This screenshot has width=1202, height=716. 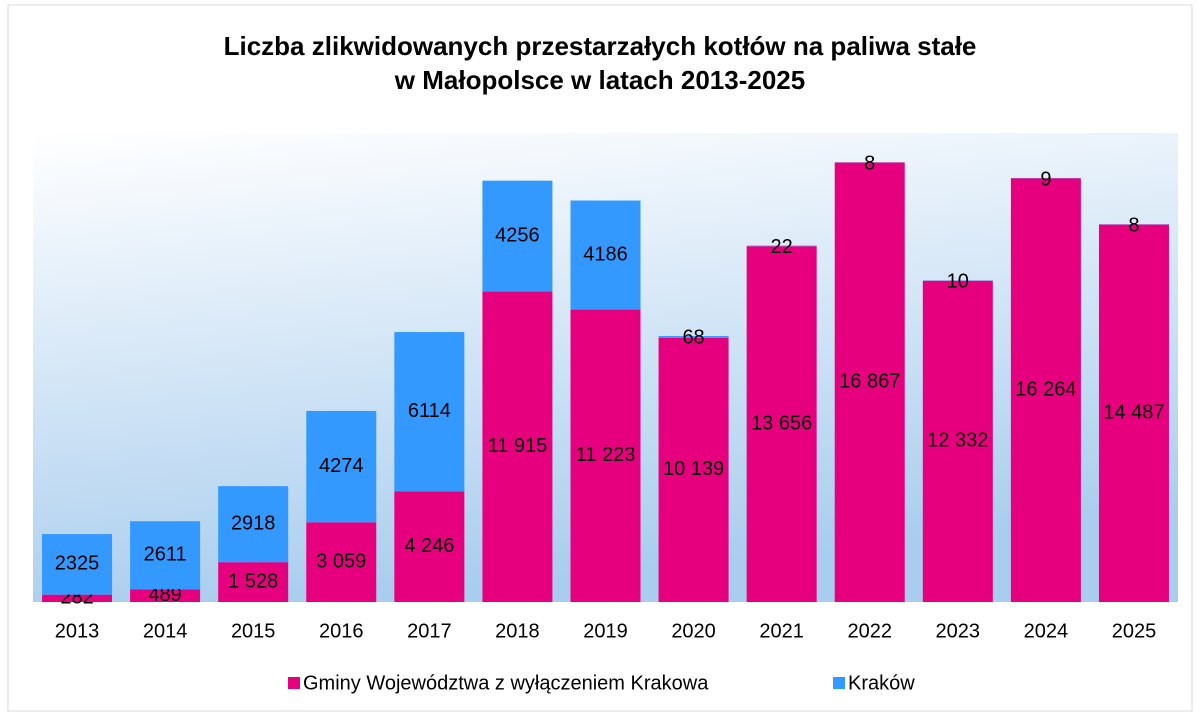 I want to click on x-tick-label: 2021, so click(x=781, y=631).